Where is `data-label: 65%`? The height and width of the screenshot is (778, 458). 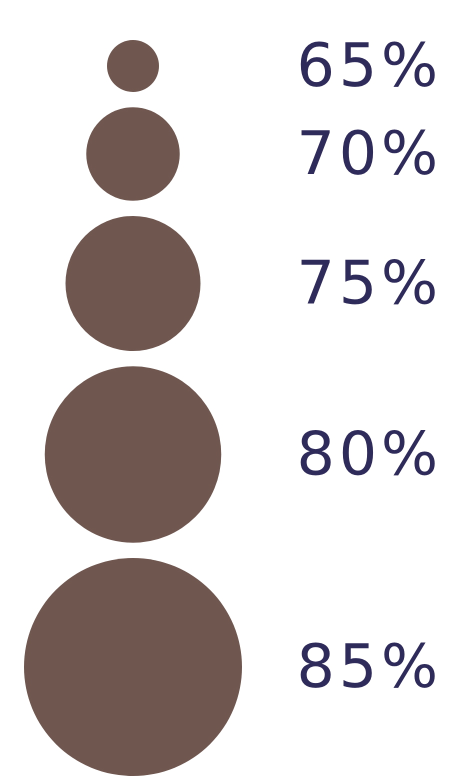 data-label: 65% is located at coordinates (369, 66).